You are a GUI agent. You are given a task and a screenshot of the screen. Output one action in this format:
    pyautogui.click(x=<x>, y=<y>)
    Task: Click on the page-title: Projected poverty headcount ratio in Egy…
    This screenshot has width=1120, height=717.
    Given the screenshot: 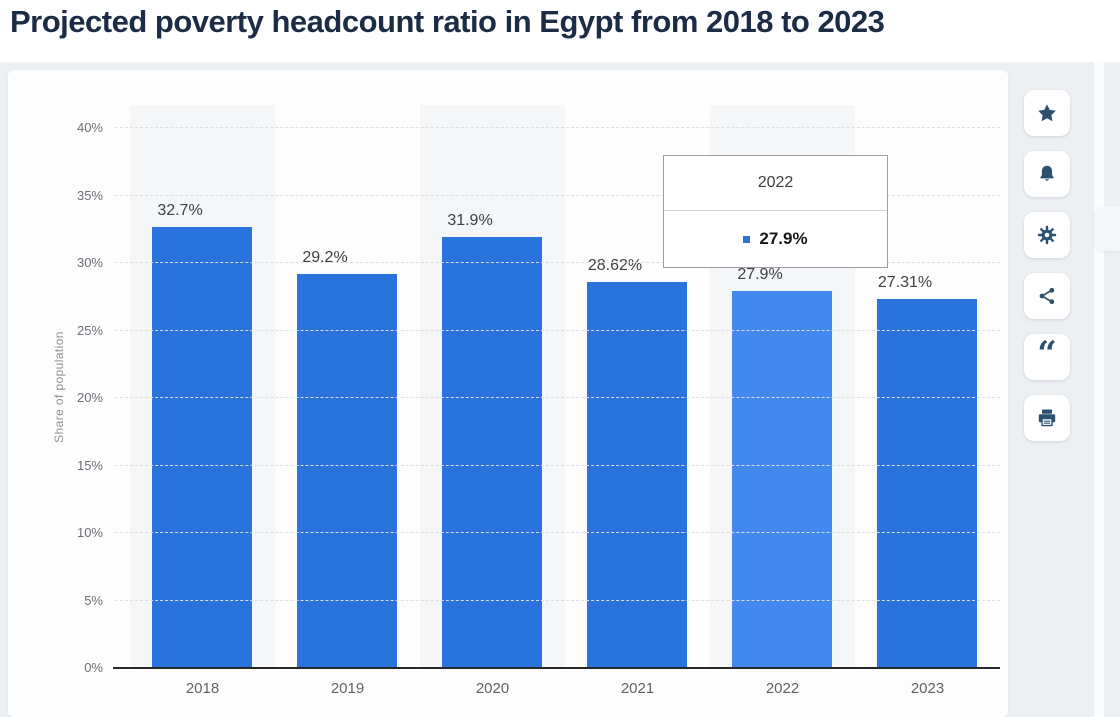 What is the action you would take?
    pyautogui.click(x=447, y=21)
    